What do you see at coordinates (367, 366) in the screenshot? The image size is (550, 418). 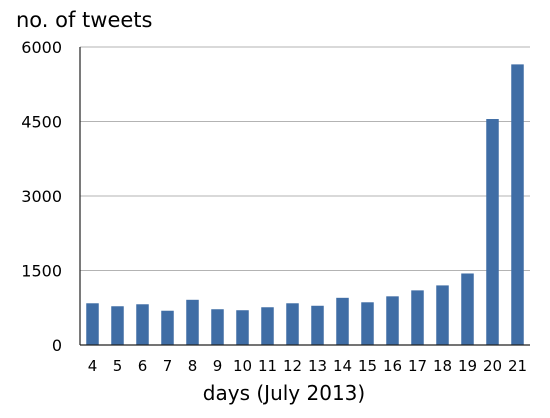 I see `x-tick-label: 15` at bounding box center [367, 366].